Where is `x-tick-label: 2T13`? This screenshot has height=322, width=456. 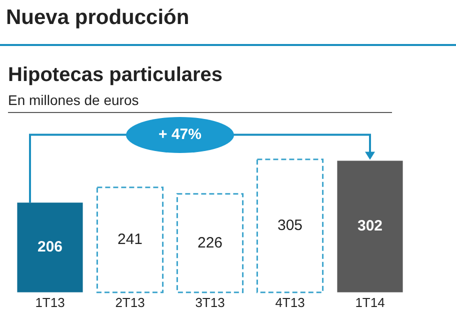
x-tick-label: 2T13 is located at coordinates (130, 302).